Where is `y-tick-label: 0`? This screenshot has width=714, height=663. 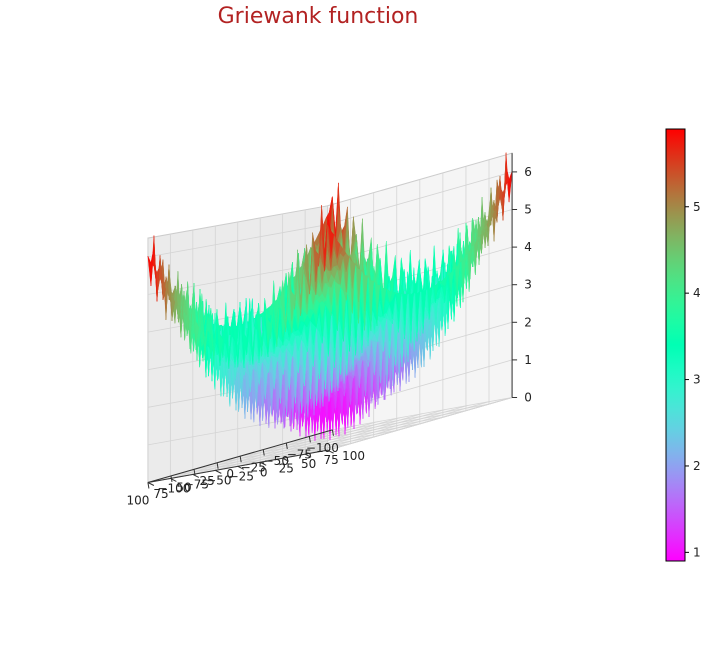 y-tick-label: 0 is located at coordinates (264, 472).